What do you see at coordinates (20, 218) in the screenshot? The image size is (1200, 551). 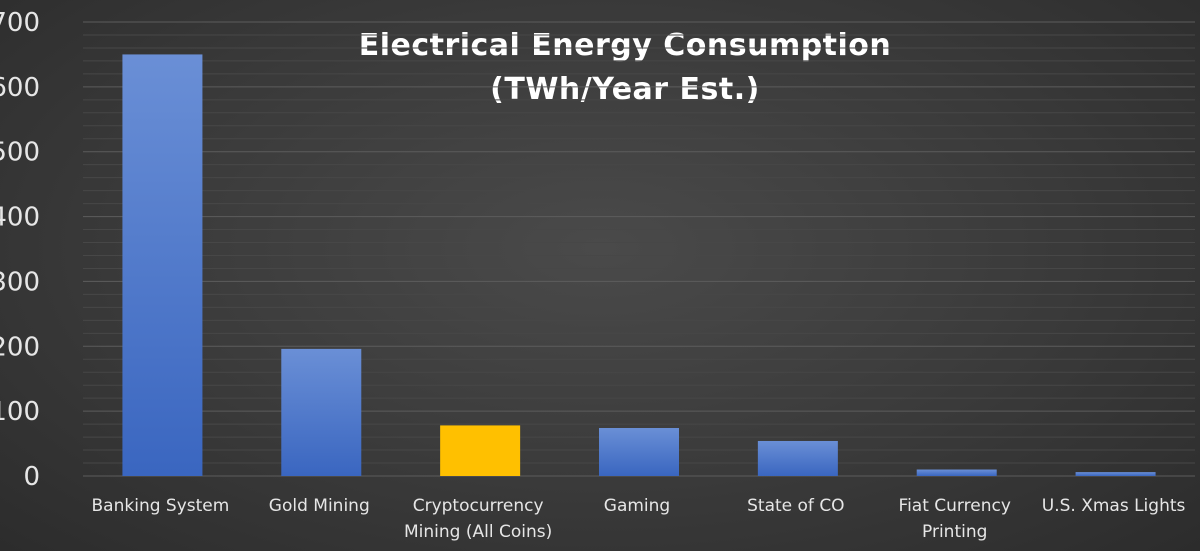 I see `y-tick-label: 400` at bounding box center [20, 218].